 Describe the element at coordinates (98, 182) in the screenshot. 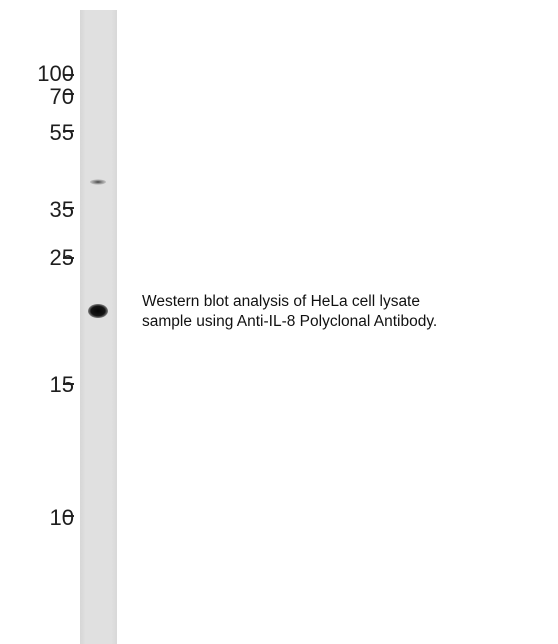

I see `faint-band` at that location.